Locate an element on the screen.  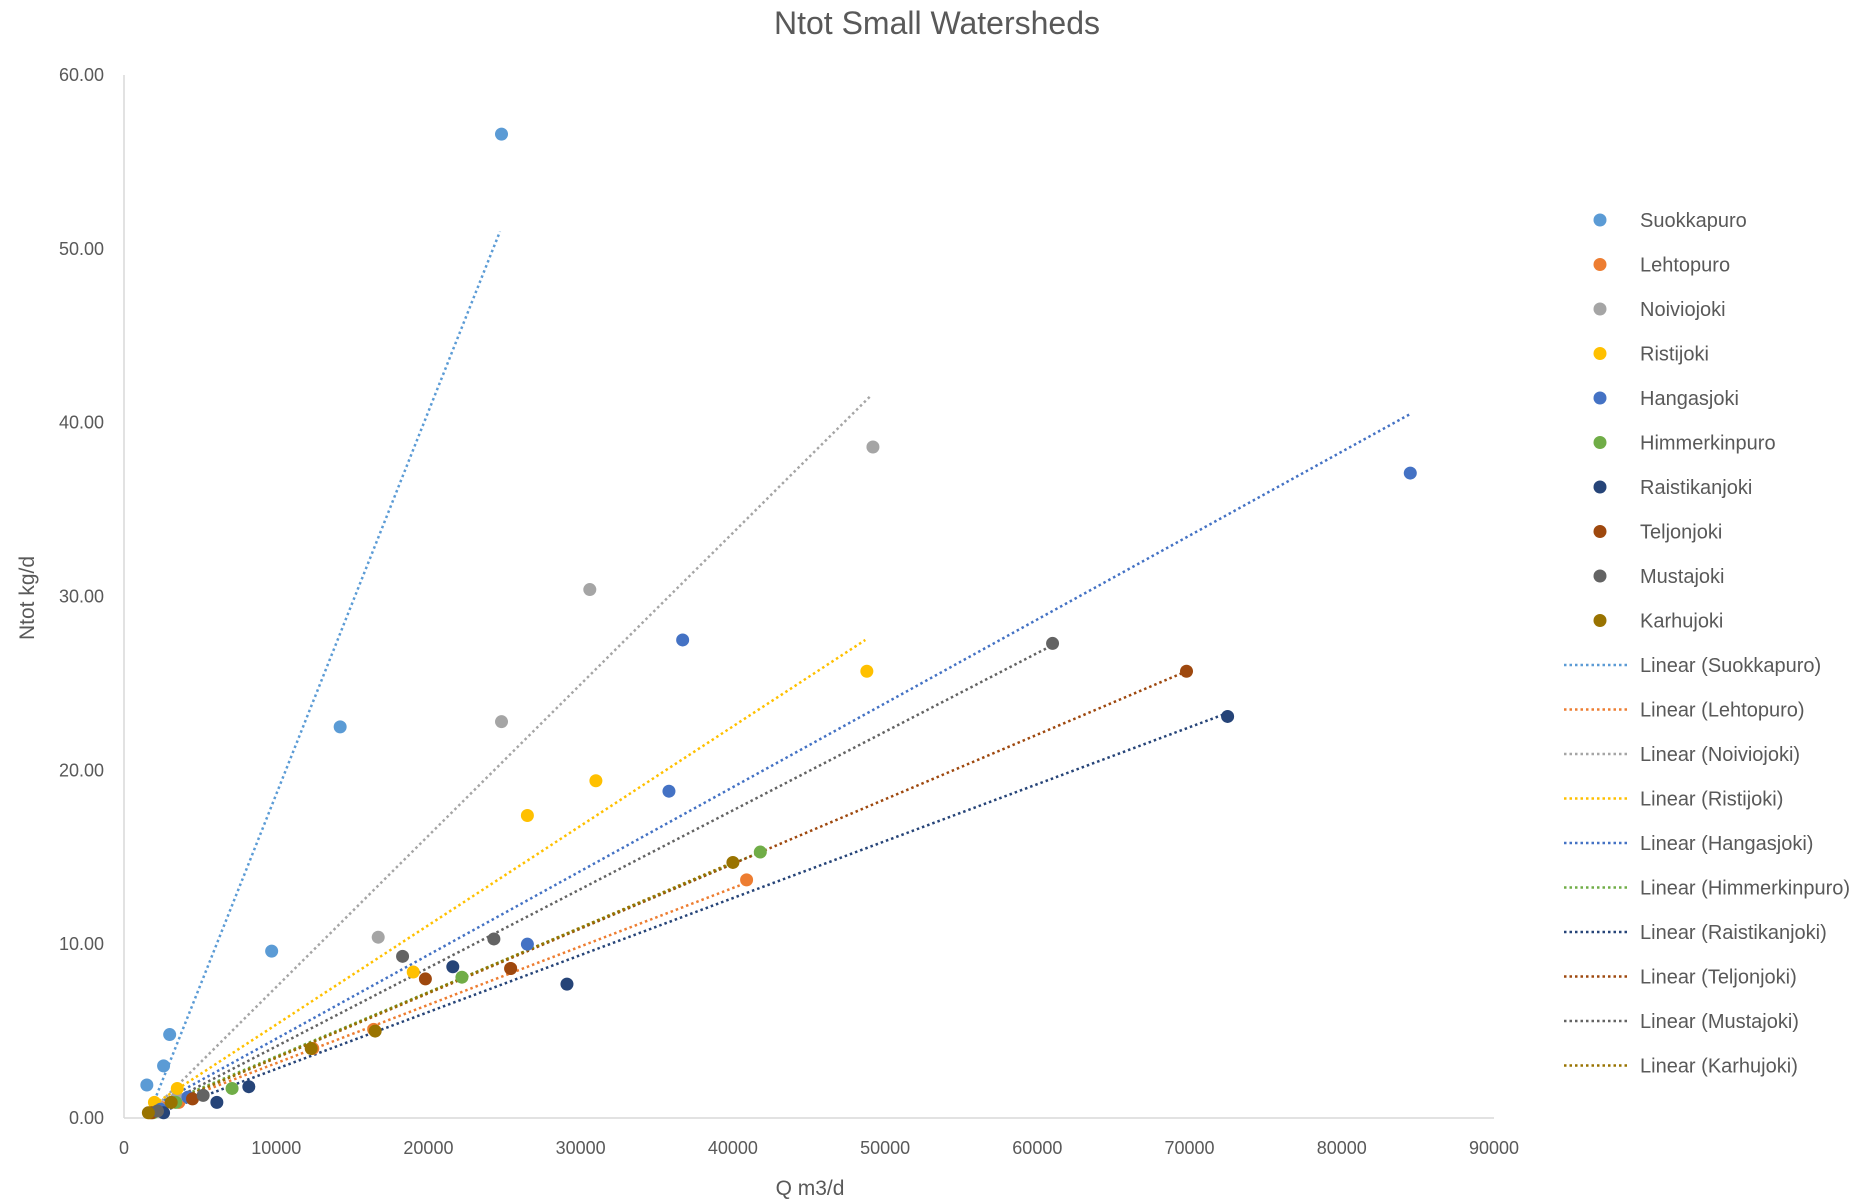
y-tick-label: 0.00 is located at coordinates (86, 1118).